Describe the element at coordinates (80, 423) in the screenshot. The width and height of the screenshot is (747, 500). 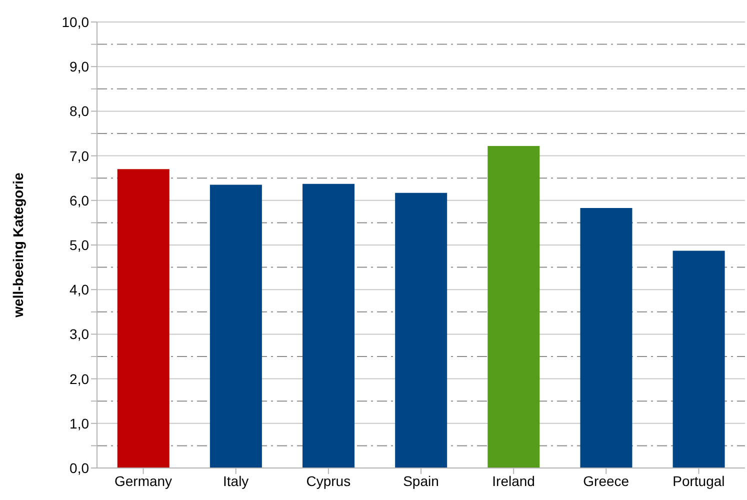
I see `y-tick-label: 1,0` at that location.